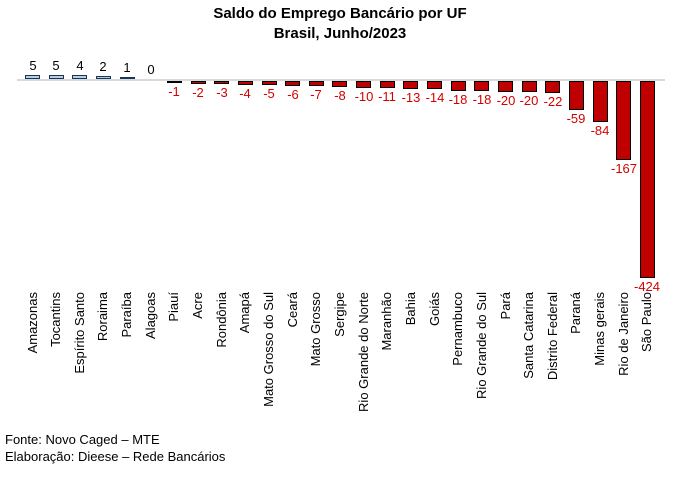  I want to click on bar-sergipe, so click(339, 84).